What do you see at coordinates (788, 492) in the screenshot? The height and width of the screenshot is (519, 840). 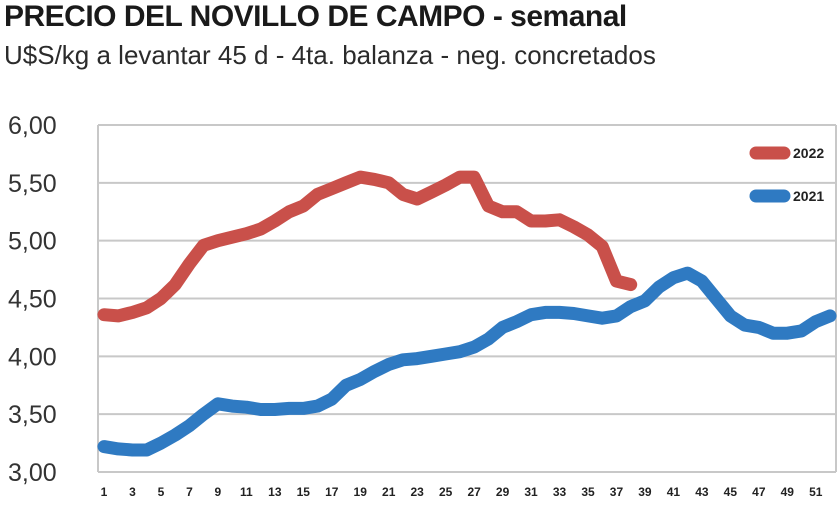 I see `x-tick-label: 49` at bounding box center [788, 492].